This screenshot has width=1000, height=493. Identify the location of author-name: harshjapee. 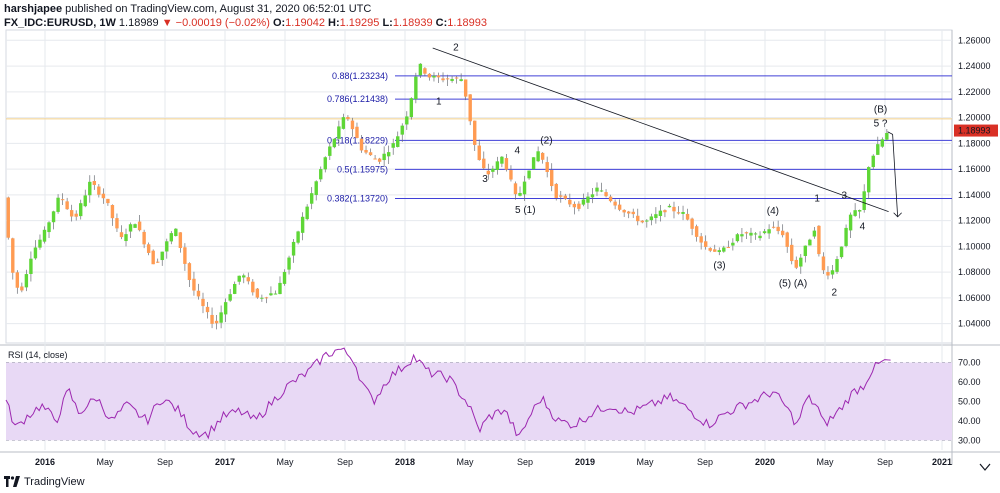
(33, 9).